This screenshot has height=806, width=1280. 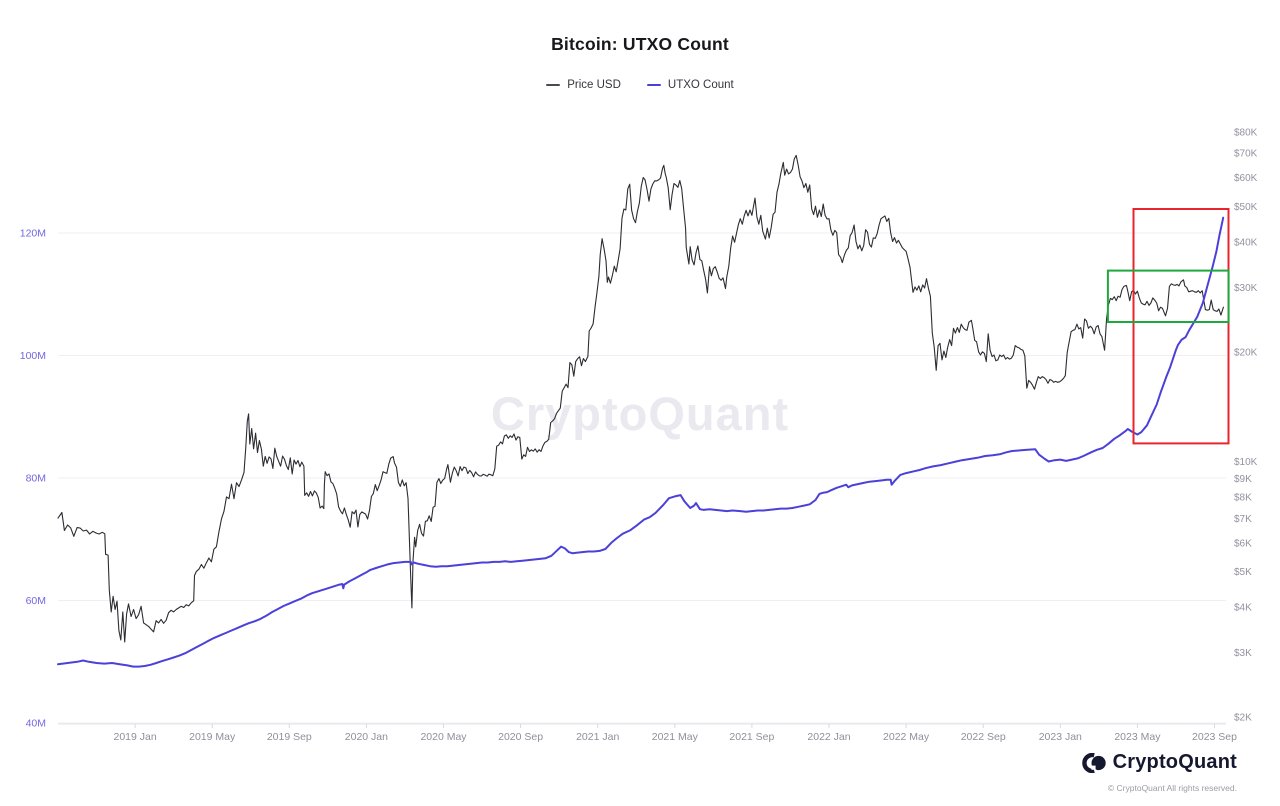 I want to click on right-axis-label: $70K, so click(x=1246, y=154).